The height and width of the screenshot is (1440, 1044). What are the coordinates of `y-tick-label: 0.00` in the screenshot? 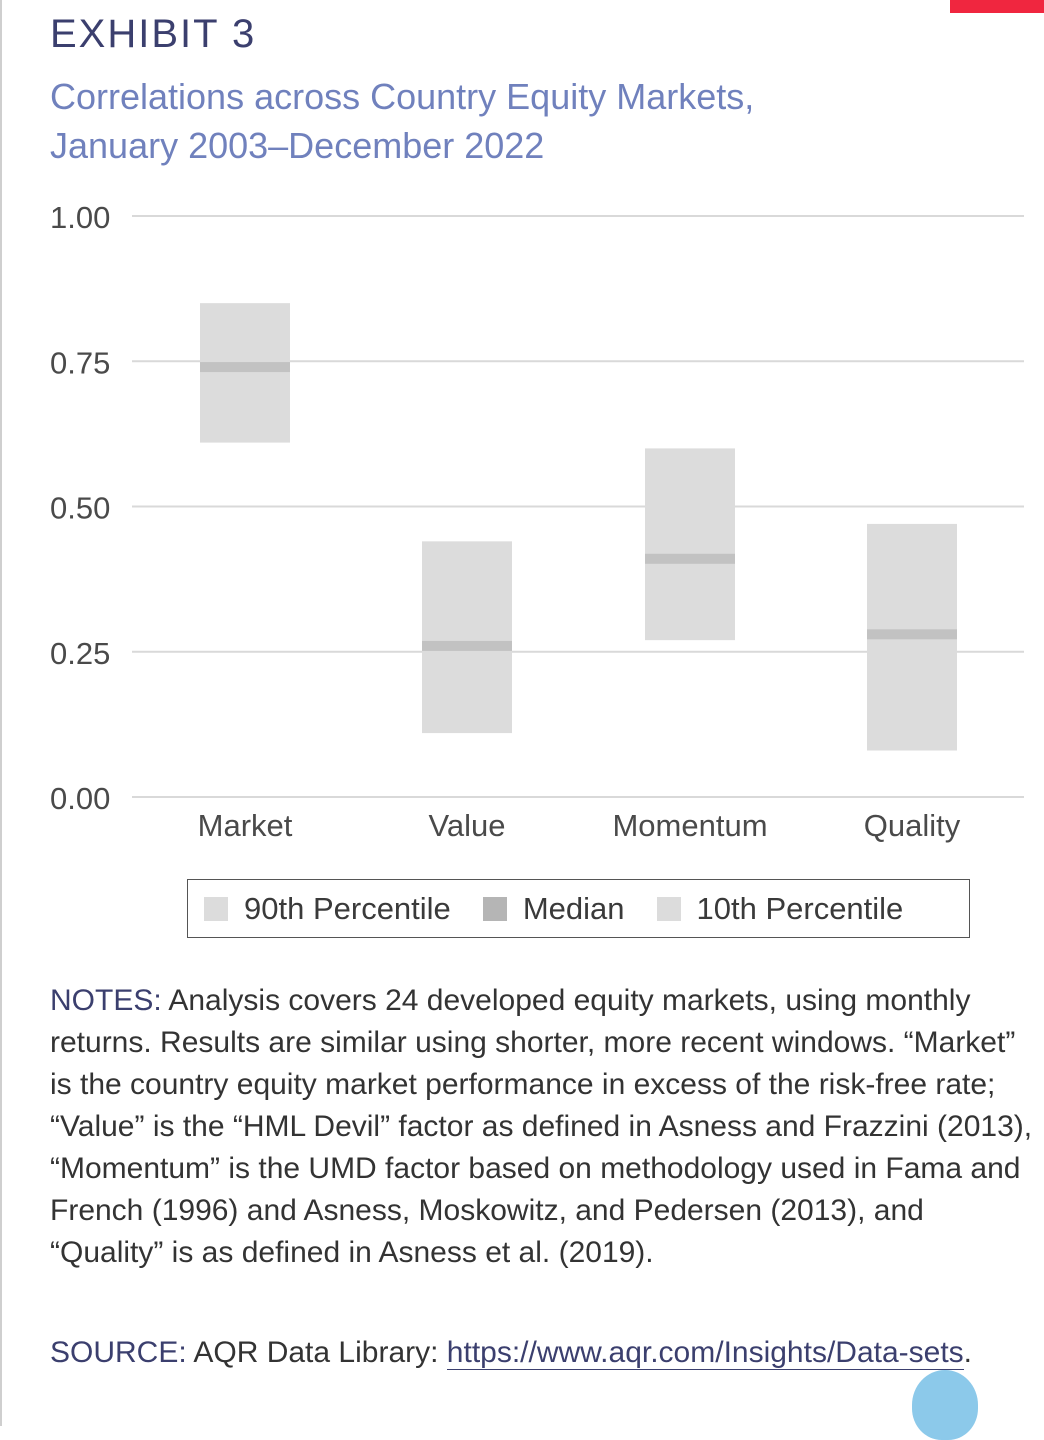 It's located at (80, 798).